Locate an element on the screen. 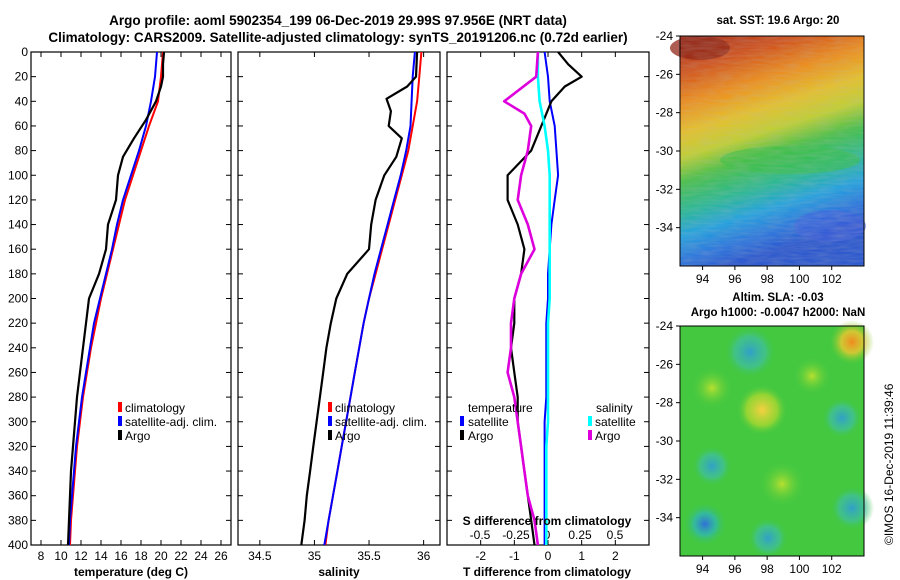 The width and height of the screenshot is (900, 580). map-x-tick-label: 100 is located at coordinates (799, 569).